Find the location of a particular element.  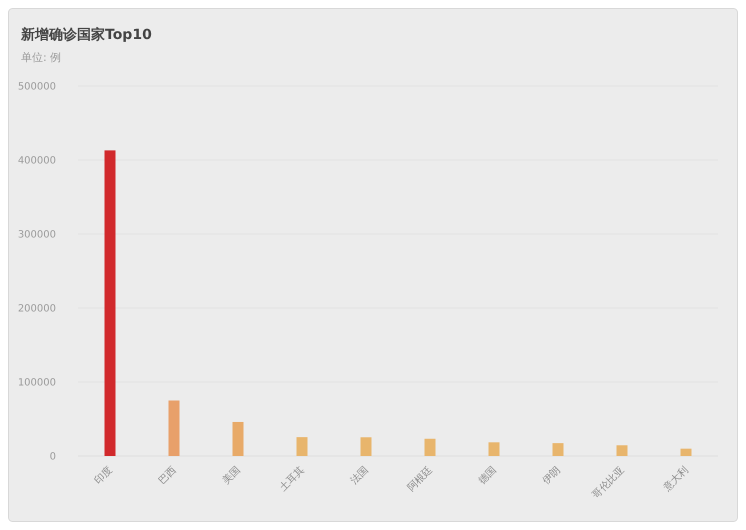

chart-subtitle: 单位: 例 is located at coordinates (41, 57).